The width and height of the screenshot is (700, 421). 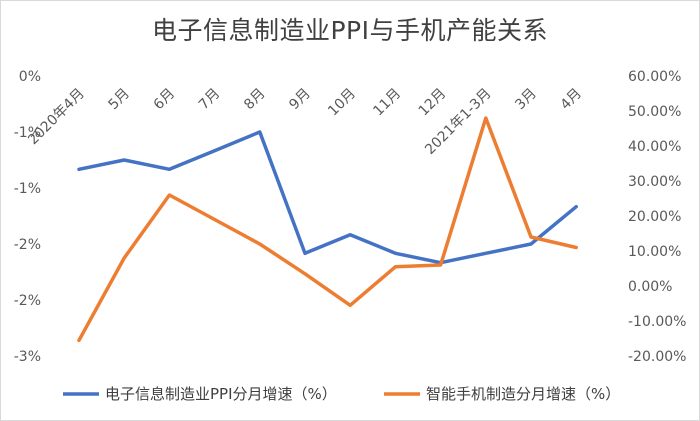 What do you see at coordinates (120, 100) in the screenshot?
I see `x-axis-tick-label: 5月` at bounding box center [120, 100].